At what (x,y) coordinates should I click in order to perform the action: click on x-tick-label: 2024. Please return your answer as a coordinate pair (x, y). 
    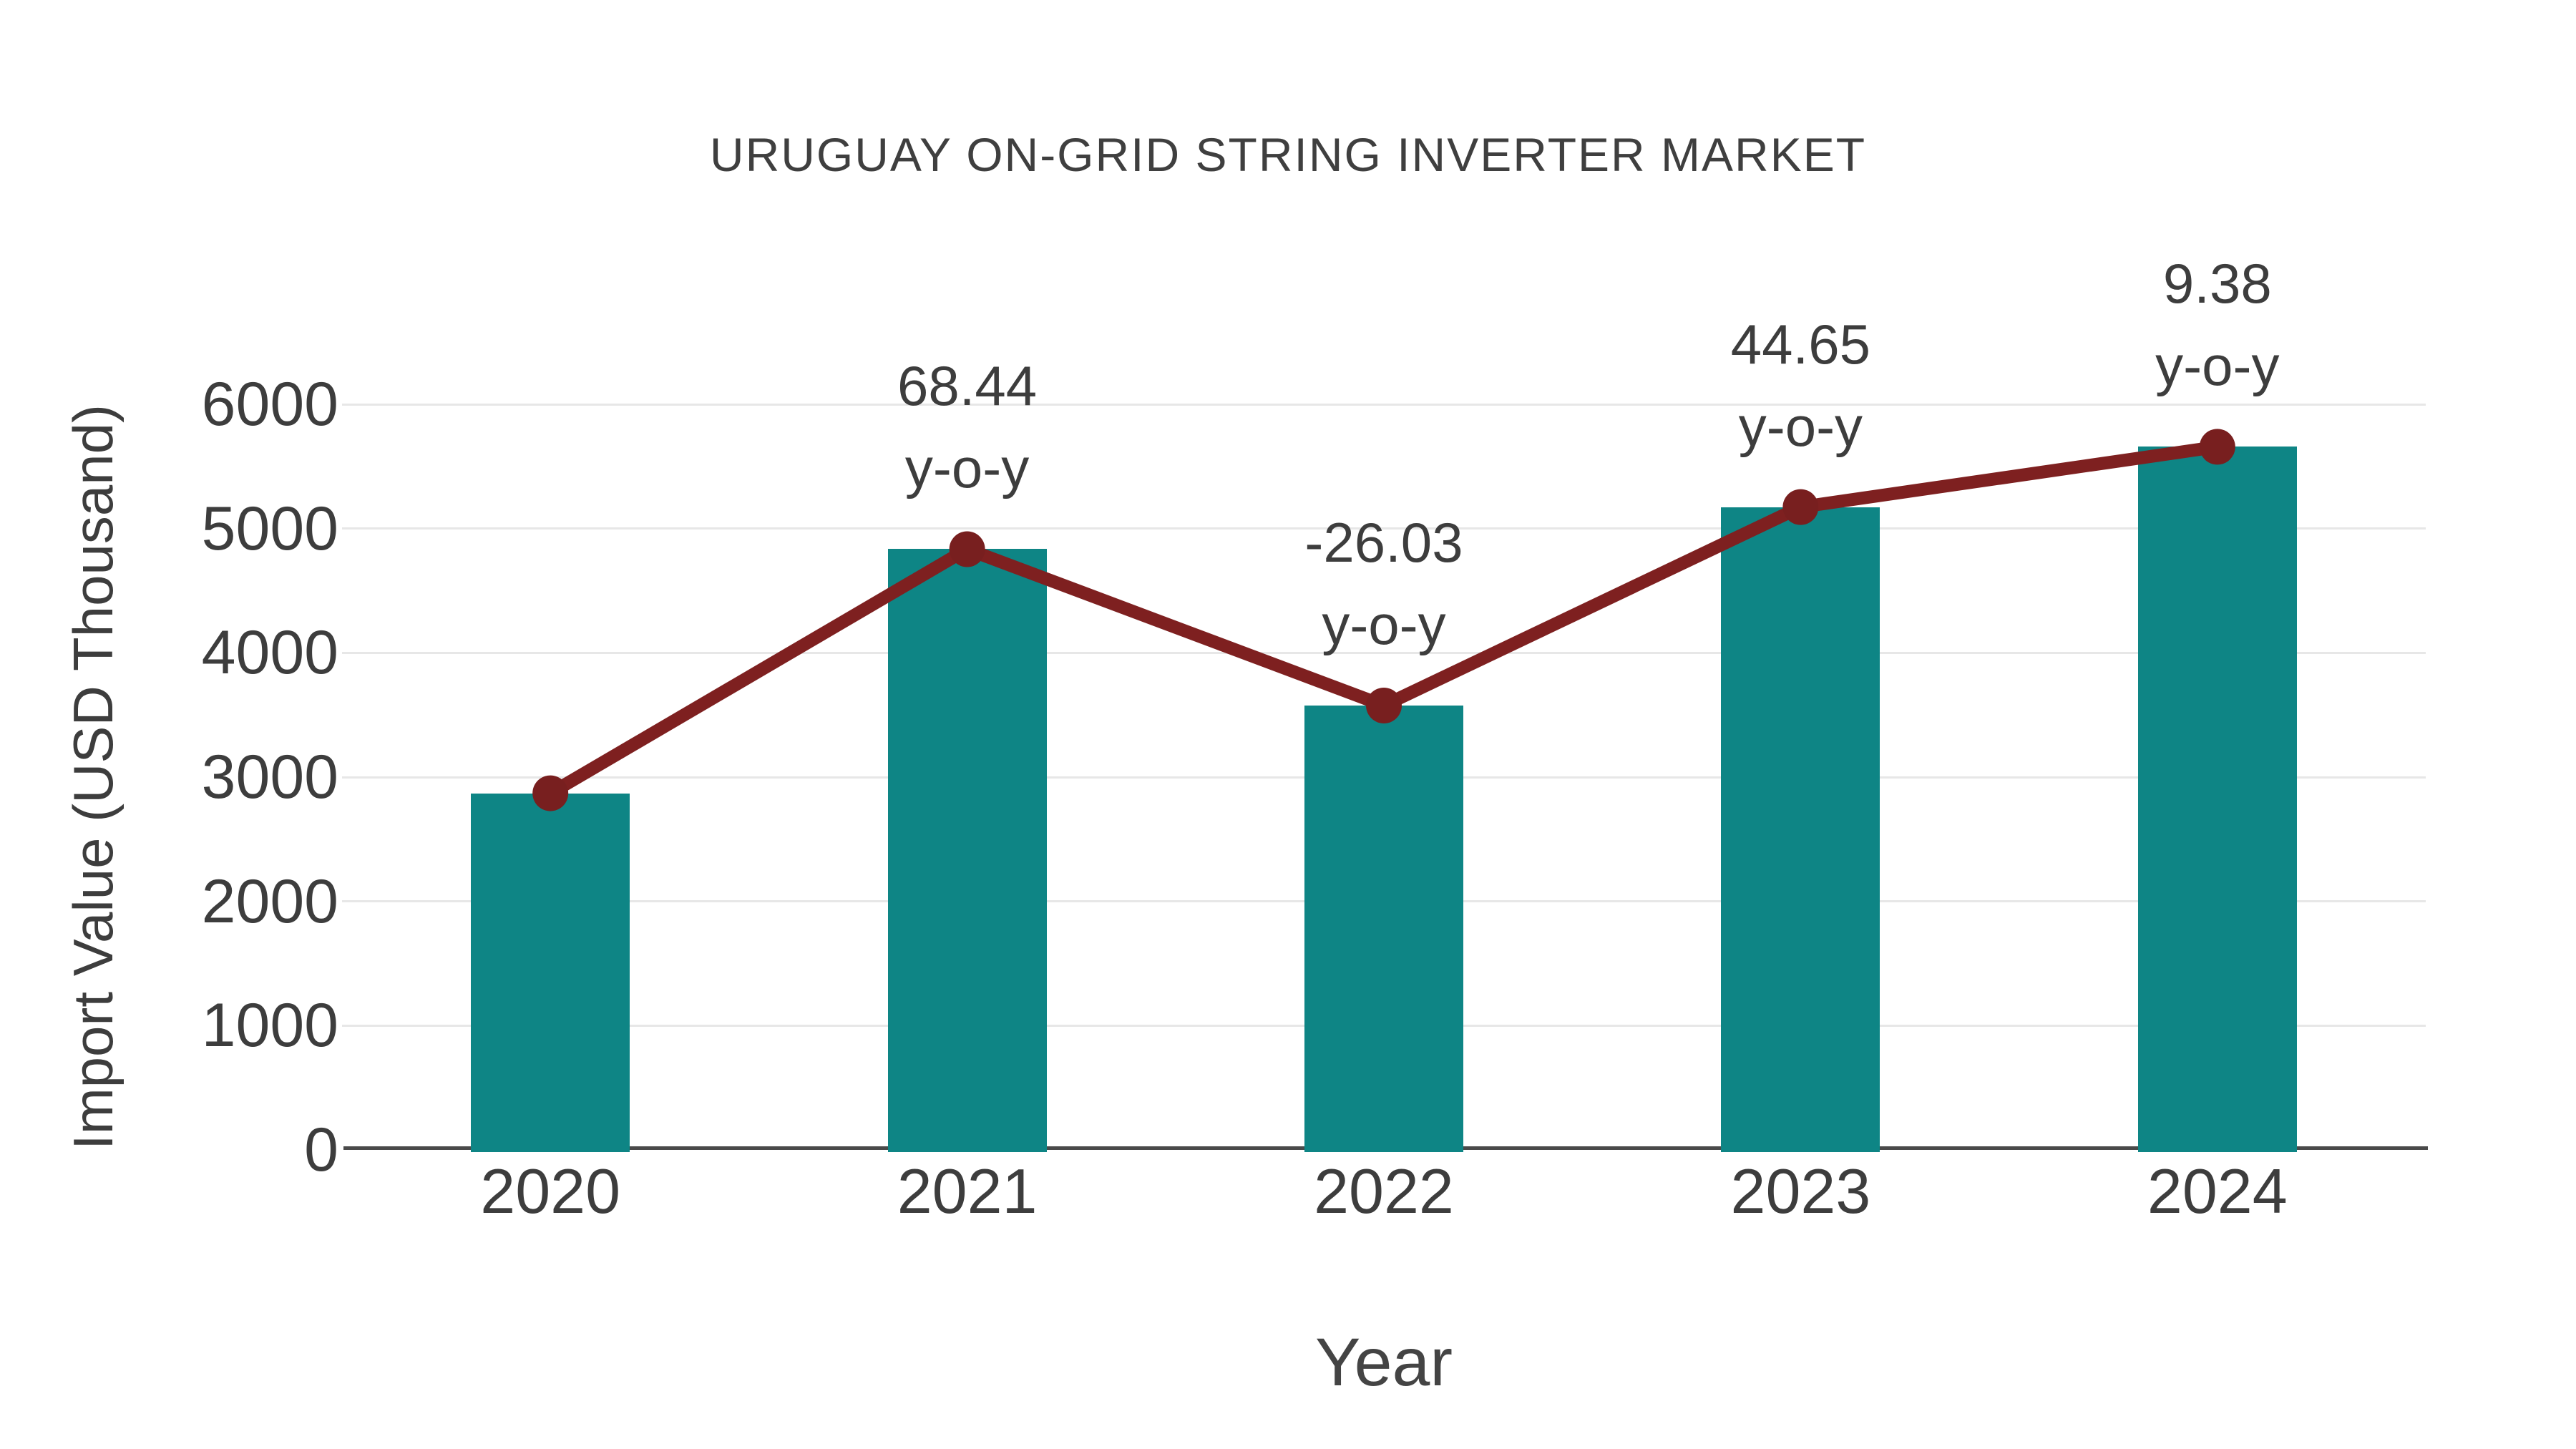
    Looking at the image, I should click on (2217, 1191).